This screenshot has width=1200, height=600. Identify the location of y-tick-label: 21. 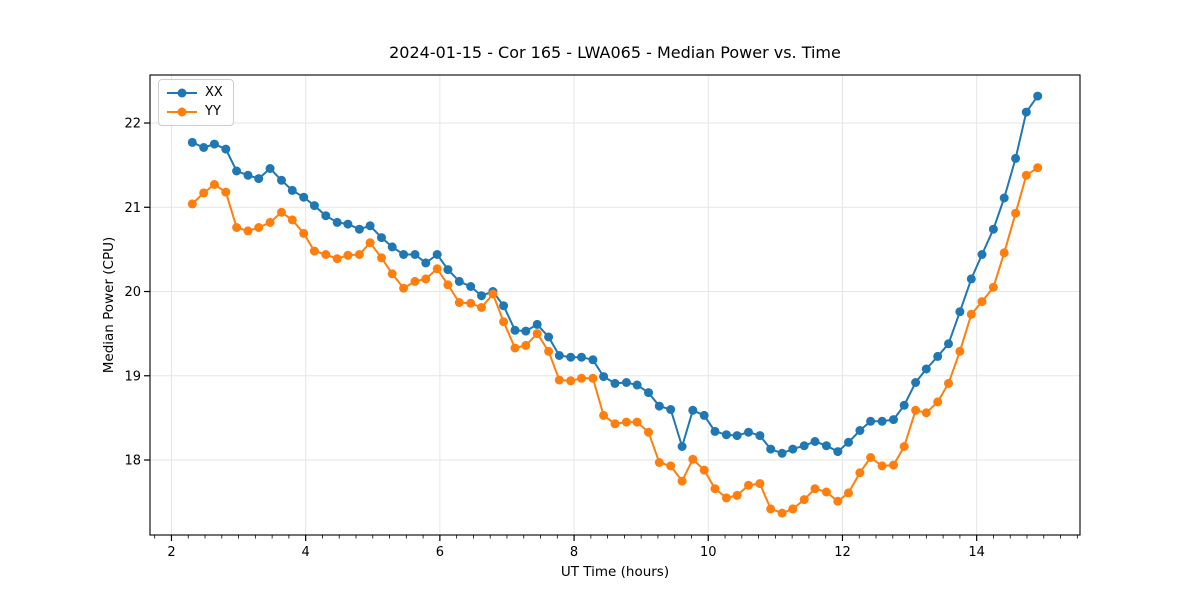
(132, 208).